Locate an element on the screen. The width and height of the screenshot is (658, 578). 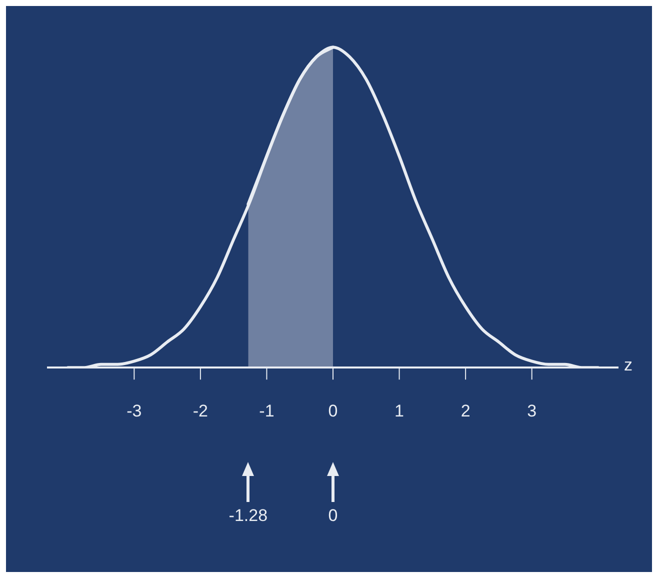
x-tick-label: 0 is located at coordinates (333, 410).